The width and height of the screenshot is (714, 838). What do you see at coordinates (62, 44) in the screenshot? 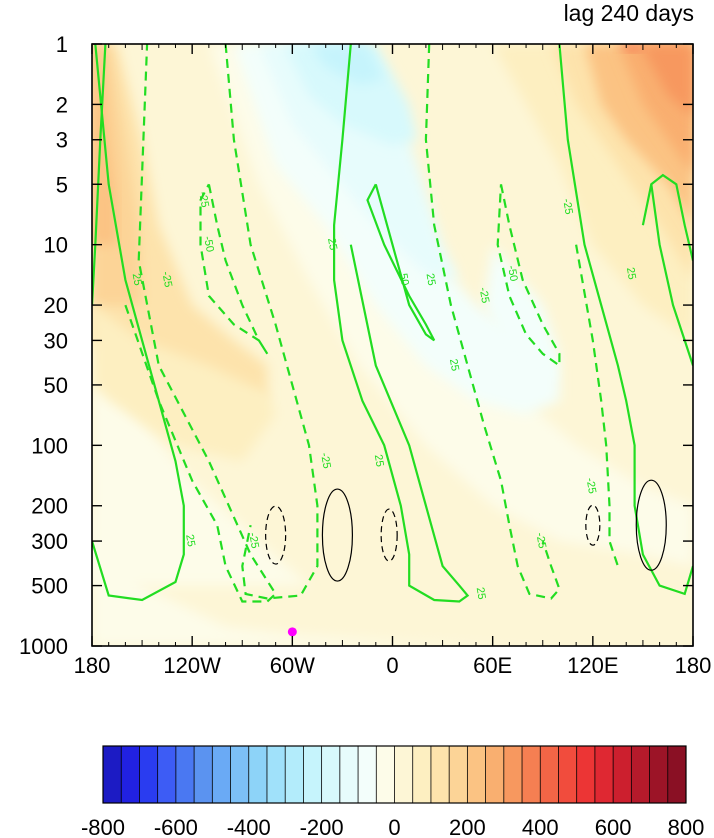
I see `y-tick-label-0: 1` at bounding box center [62, 44].